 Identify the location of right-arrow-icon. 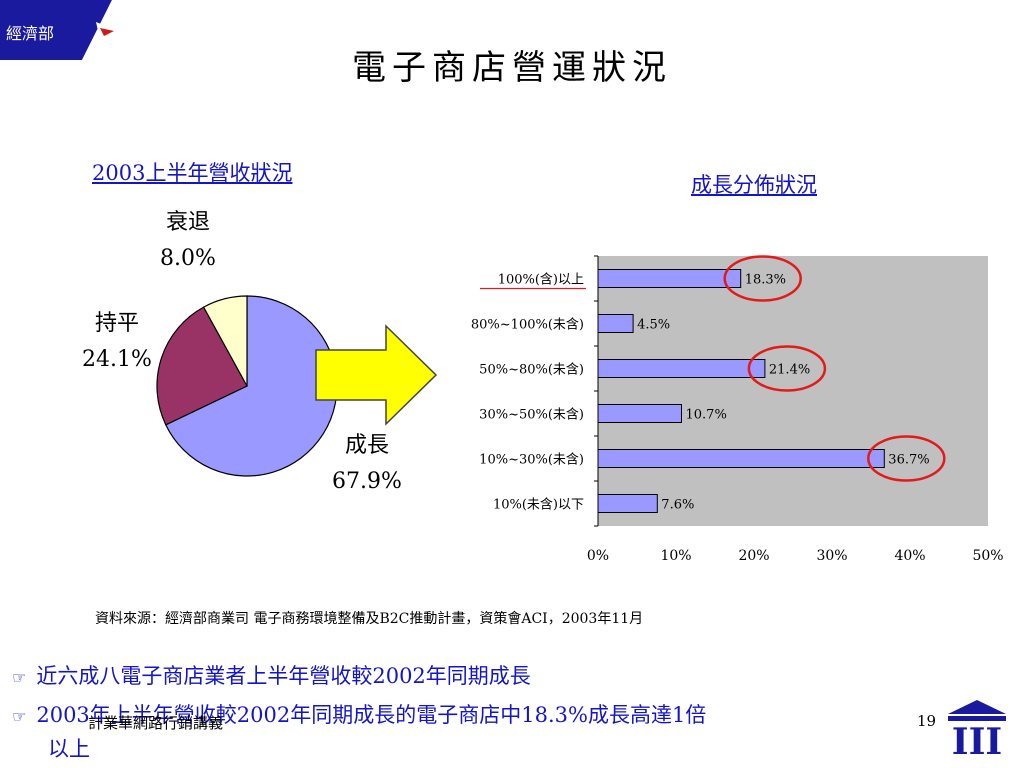
(376, 375).